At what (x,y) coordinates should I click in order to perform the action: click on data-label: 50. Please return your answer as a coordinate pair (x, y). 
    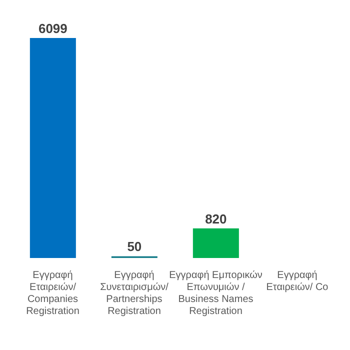
    Looking at the image, I should click on (134, 246).